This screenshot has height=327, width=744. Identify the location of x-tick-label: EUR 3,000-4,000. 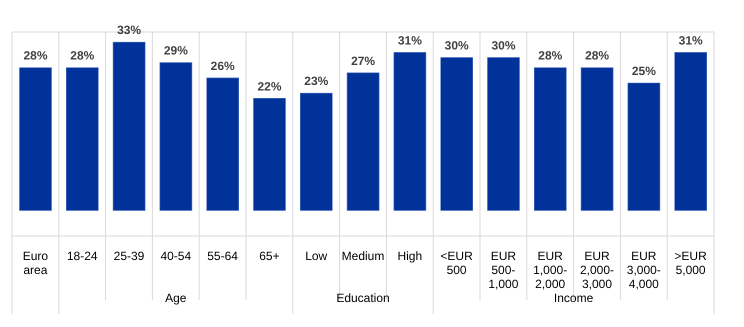
(643, 270).